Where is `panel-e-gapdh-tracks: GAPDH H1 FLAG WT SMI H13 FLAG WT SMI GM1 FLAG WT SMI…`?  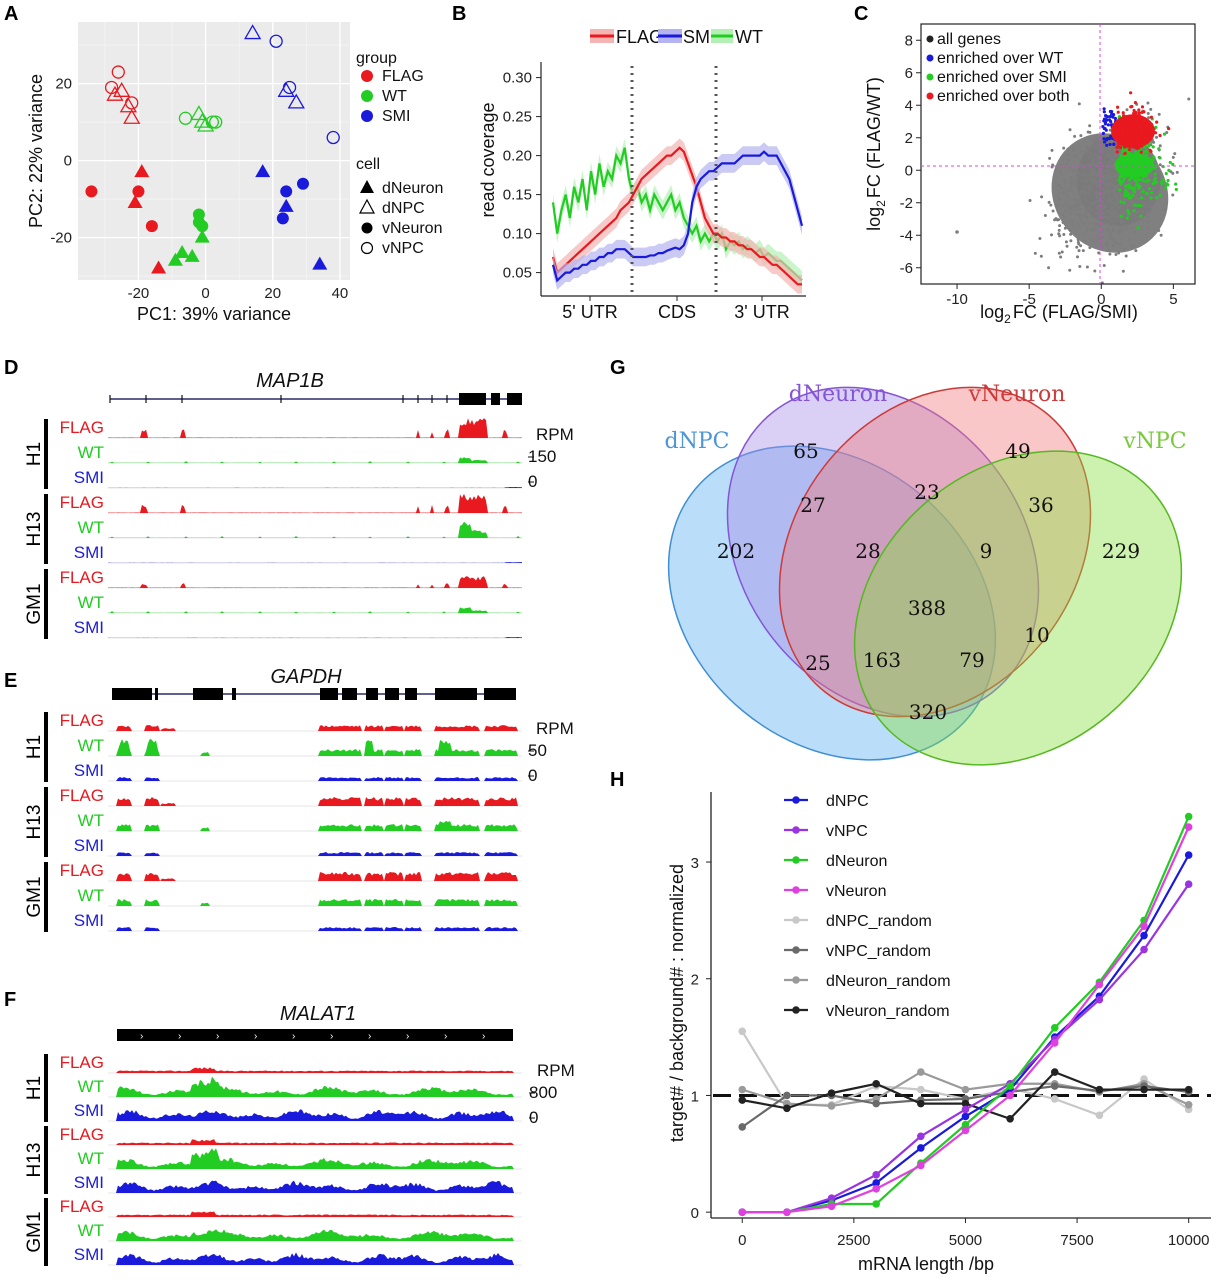
panel-e-gapdh-tracks: GAPDH H1 FLAG WT SMI H13 FLAG WT SMI GM1 FLAG WT SMI… is located at coordinates (299, 799).